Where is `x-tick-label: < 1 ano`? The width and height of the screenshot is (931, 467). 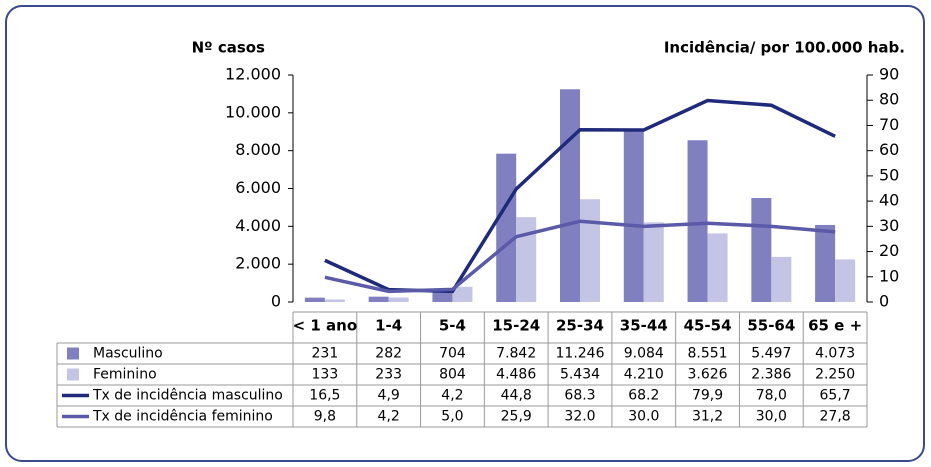 x-tick-label: < 1 ano is located at coordinates (325, 326).